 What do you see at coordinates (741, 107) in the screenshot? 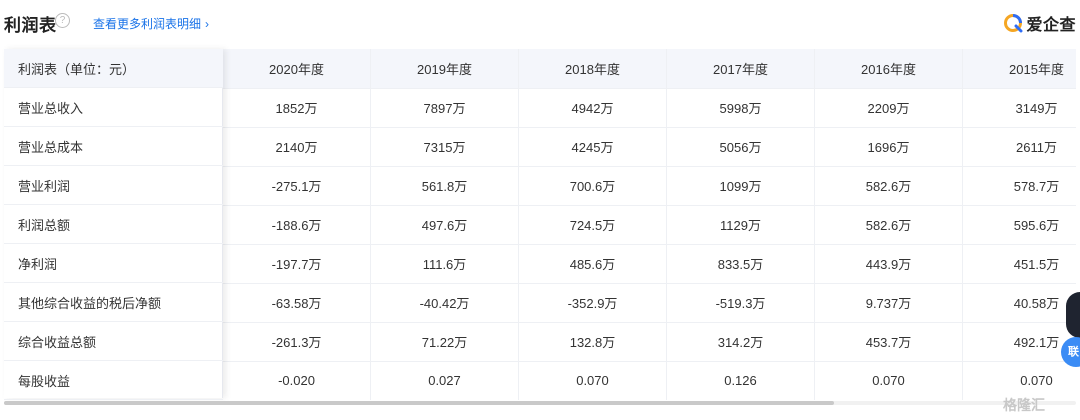
I see `table-cell: 5998万` at bounding box center [741, 107].